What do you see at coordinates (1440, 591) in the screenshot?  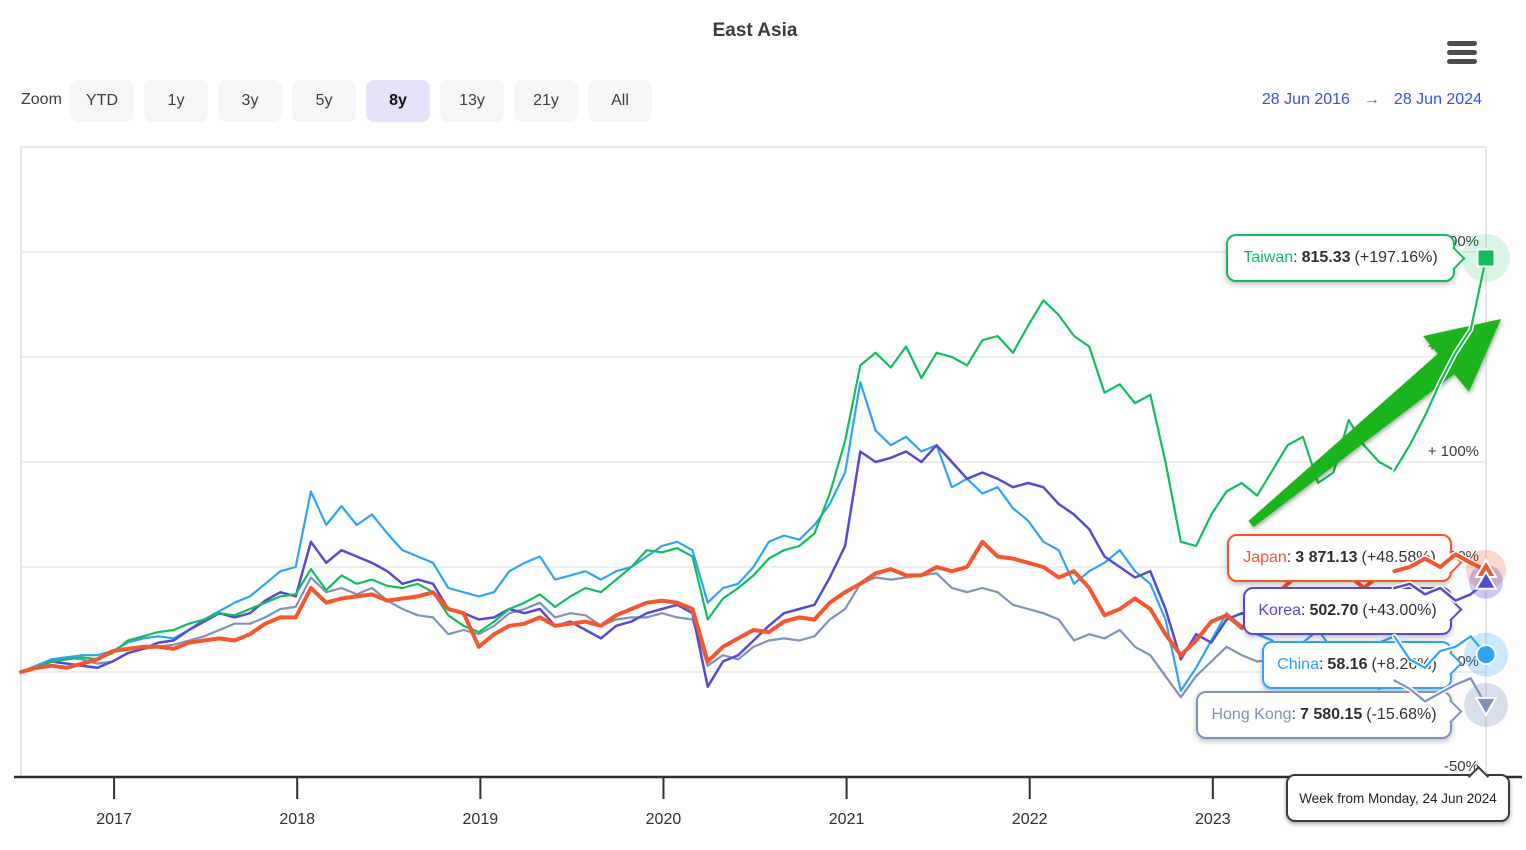 I see `series-line-end-korea` at bounding box center [1440, 591].